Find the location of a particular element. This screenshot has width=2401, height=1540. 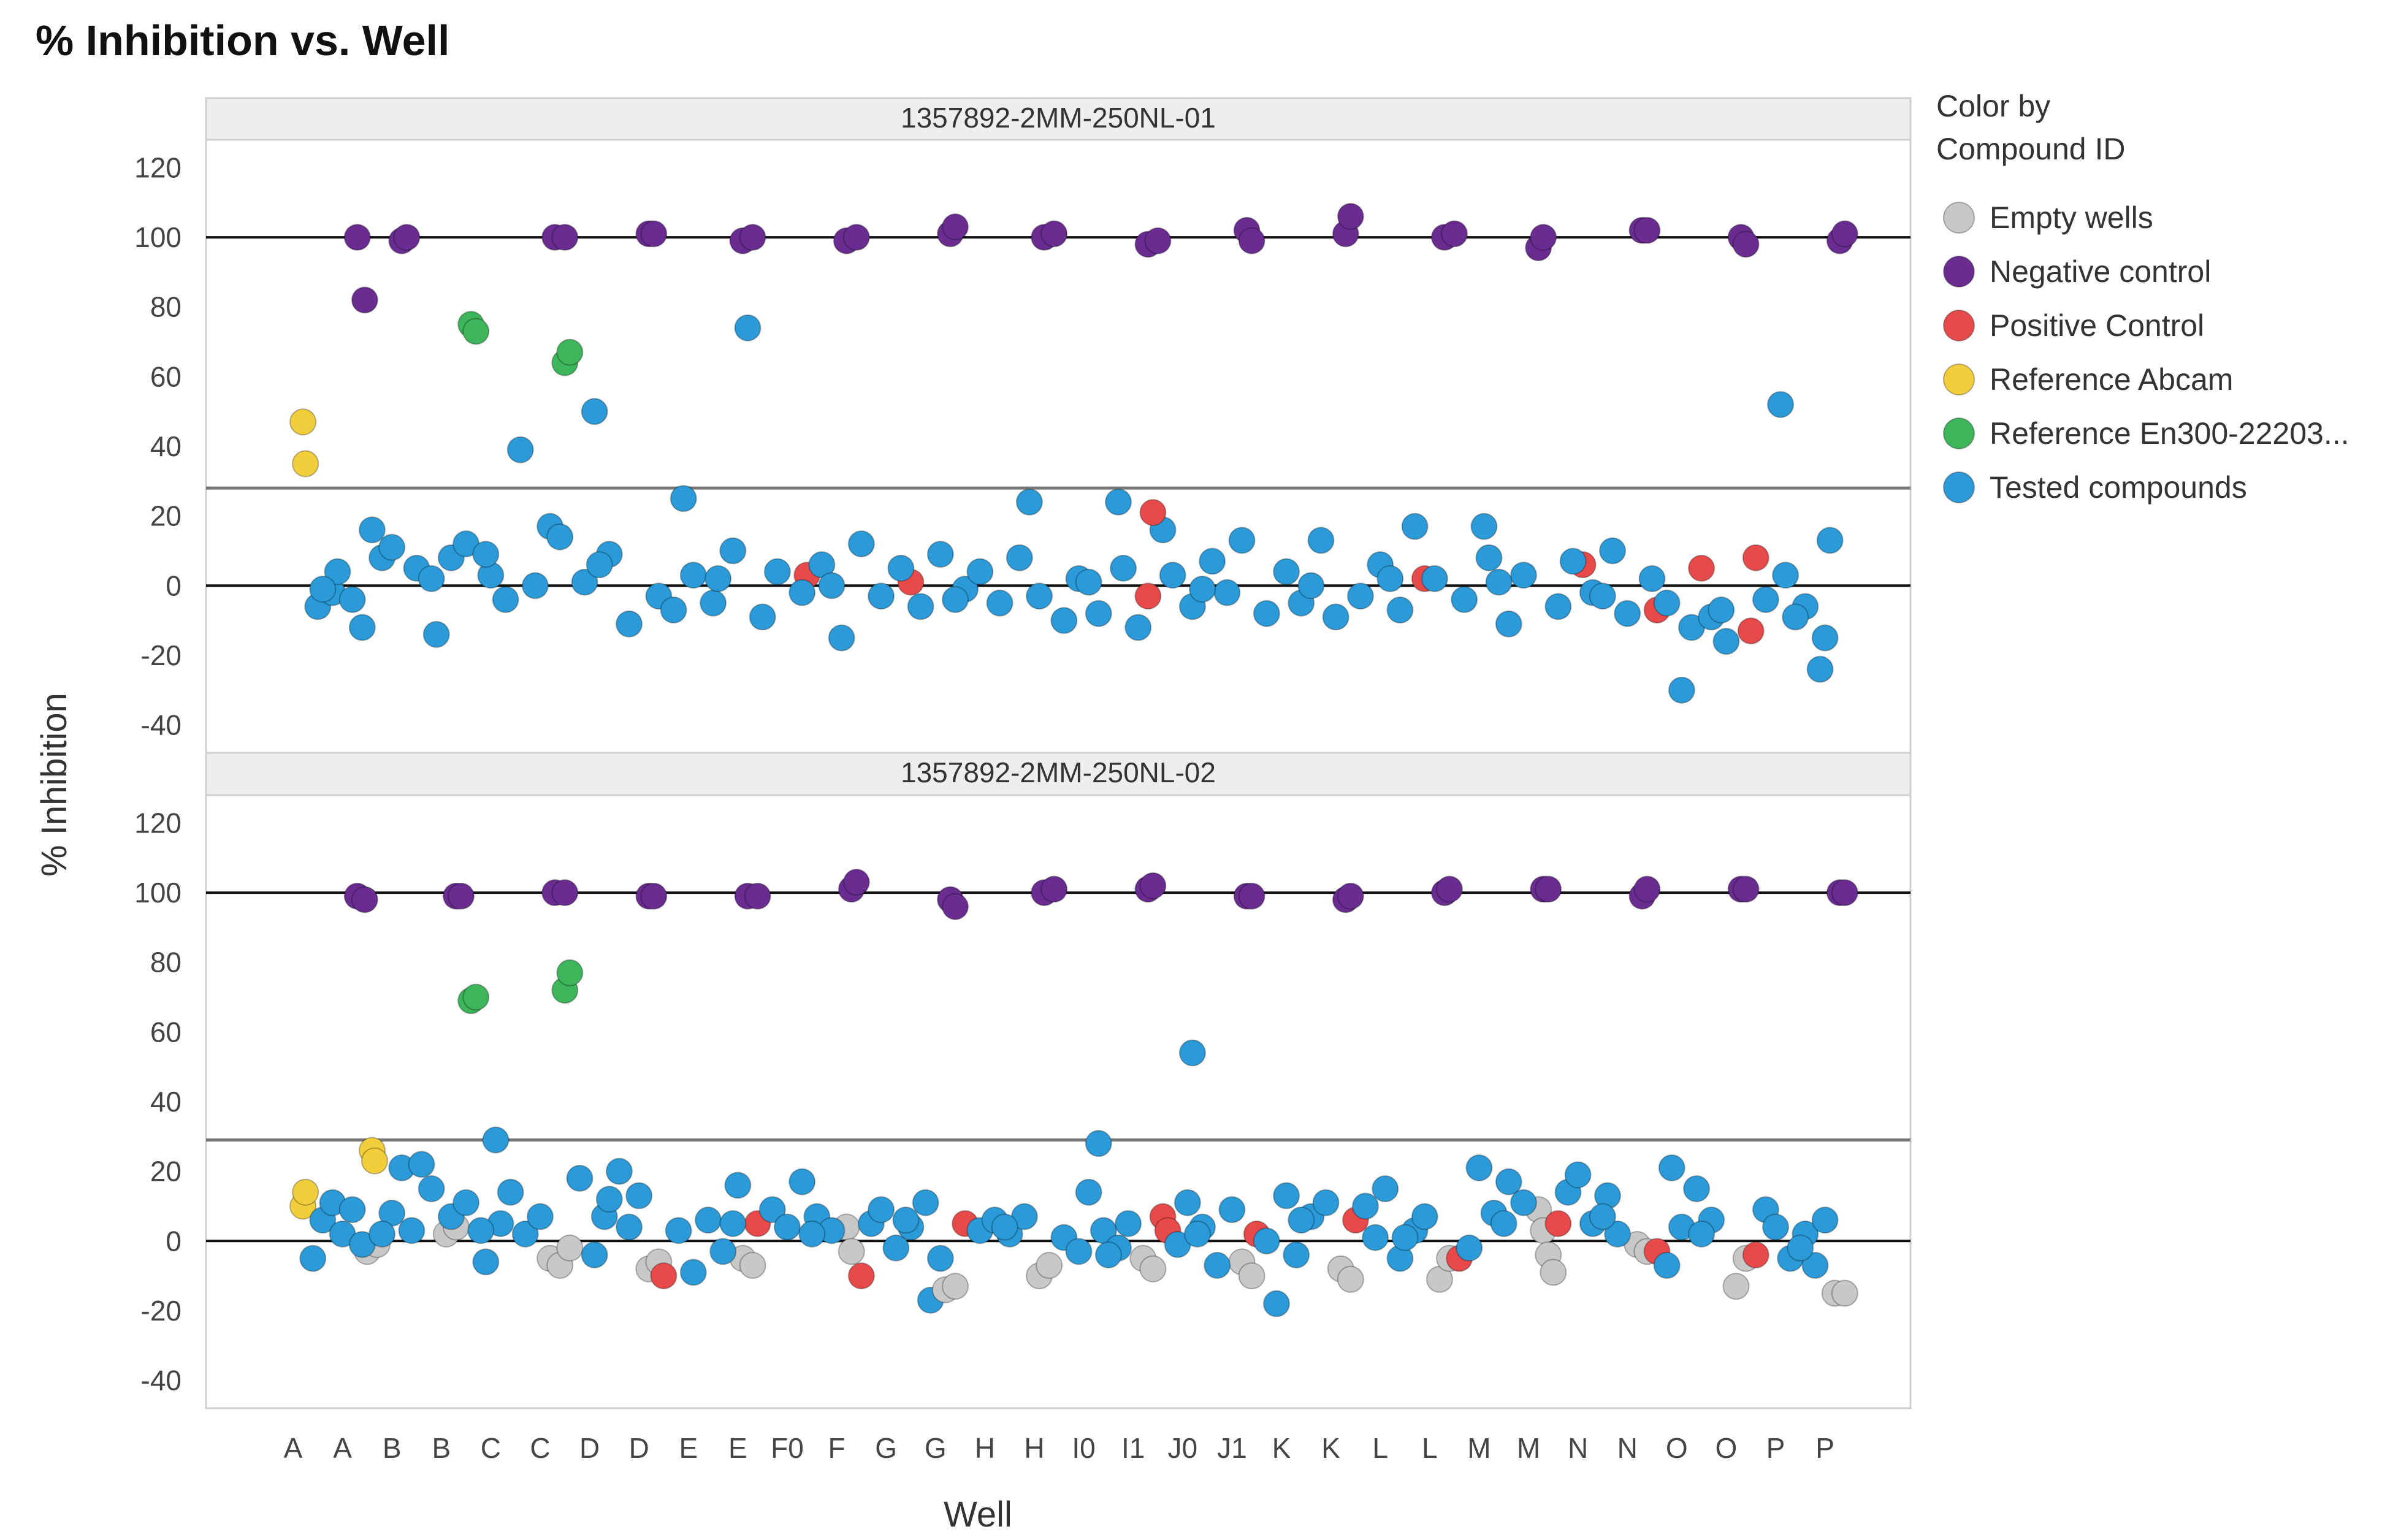

x-tick-label: N is located at coordinates (1627, 1448).